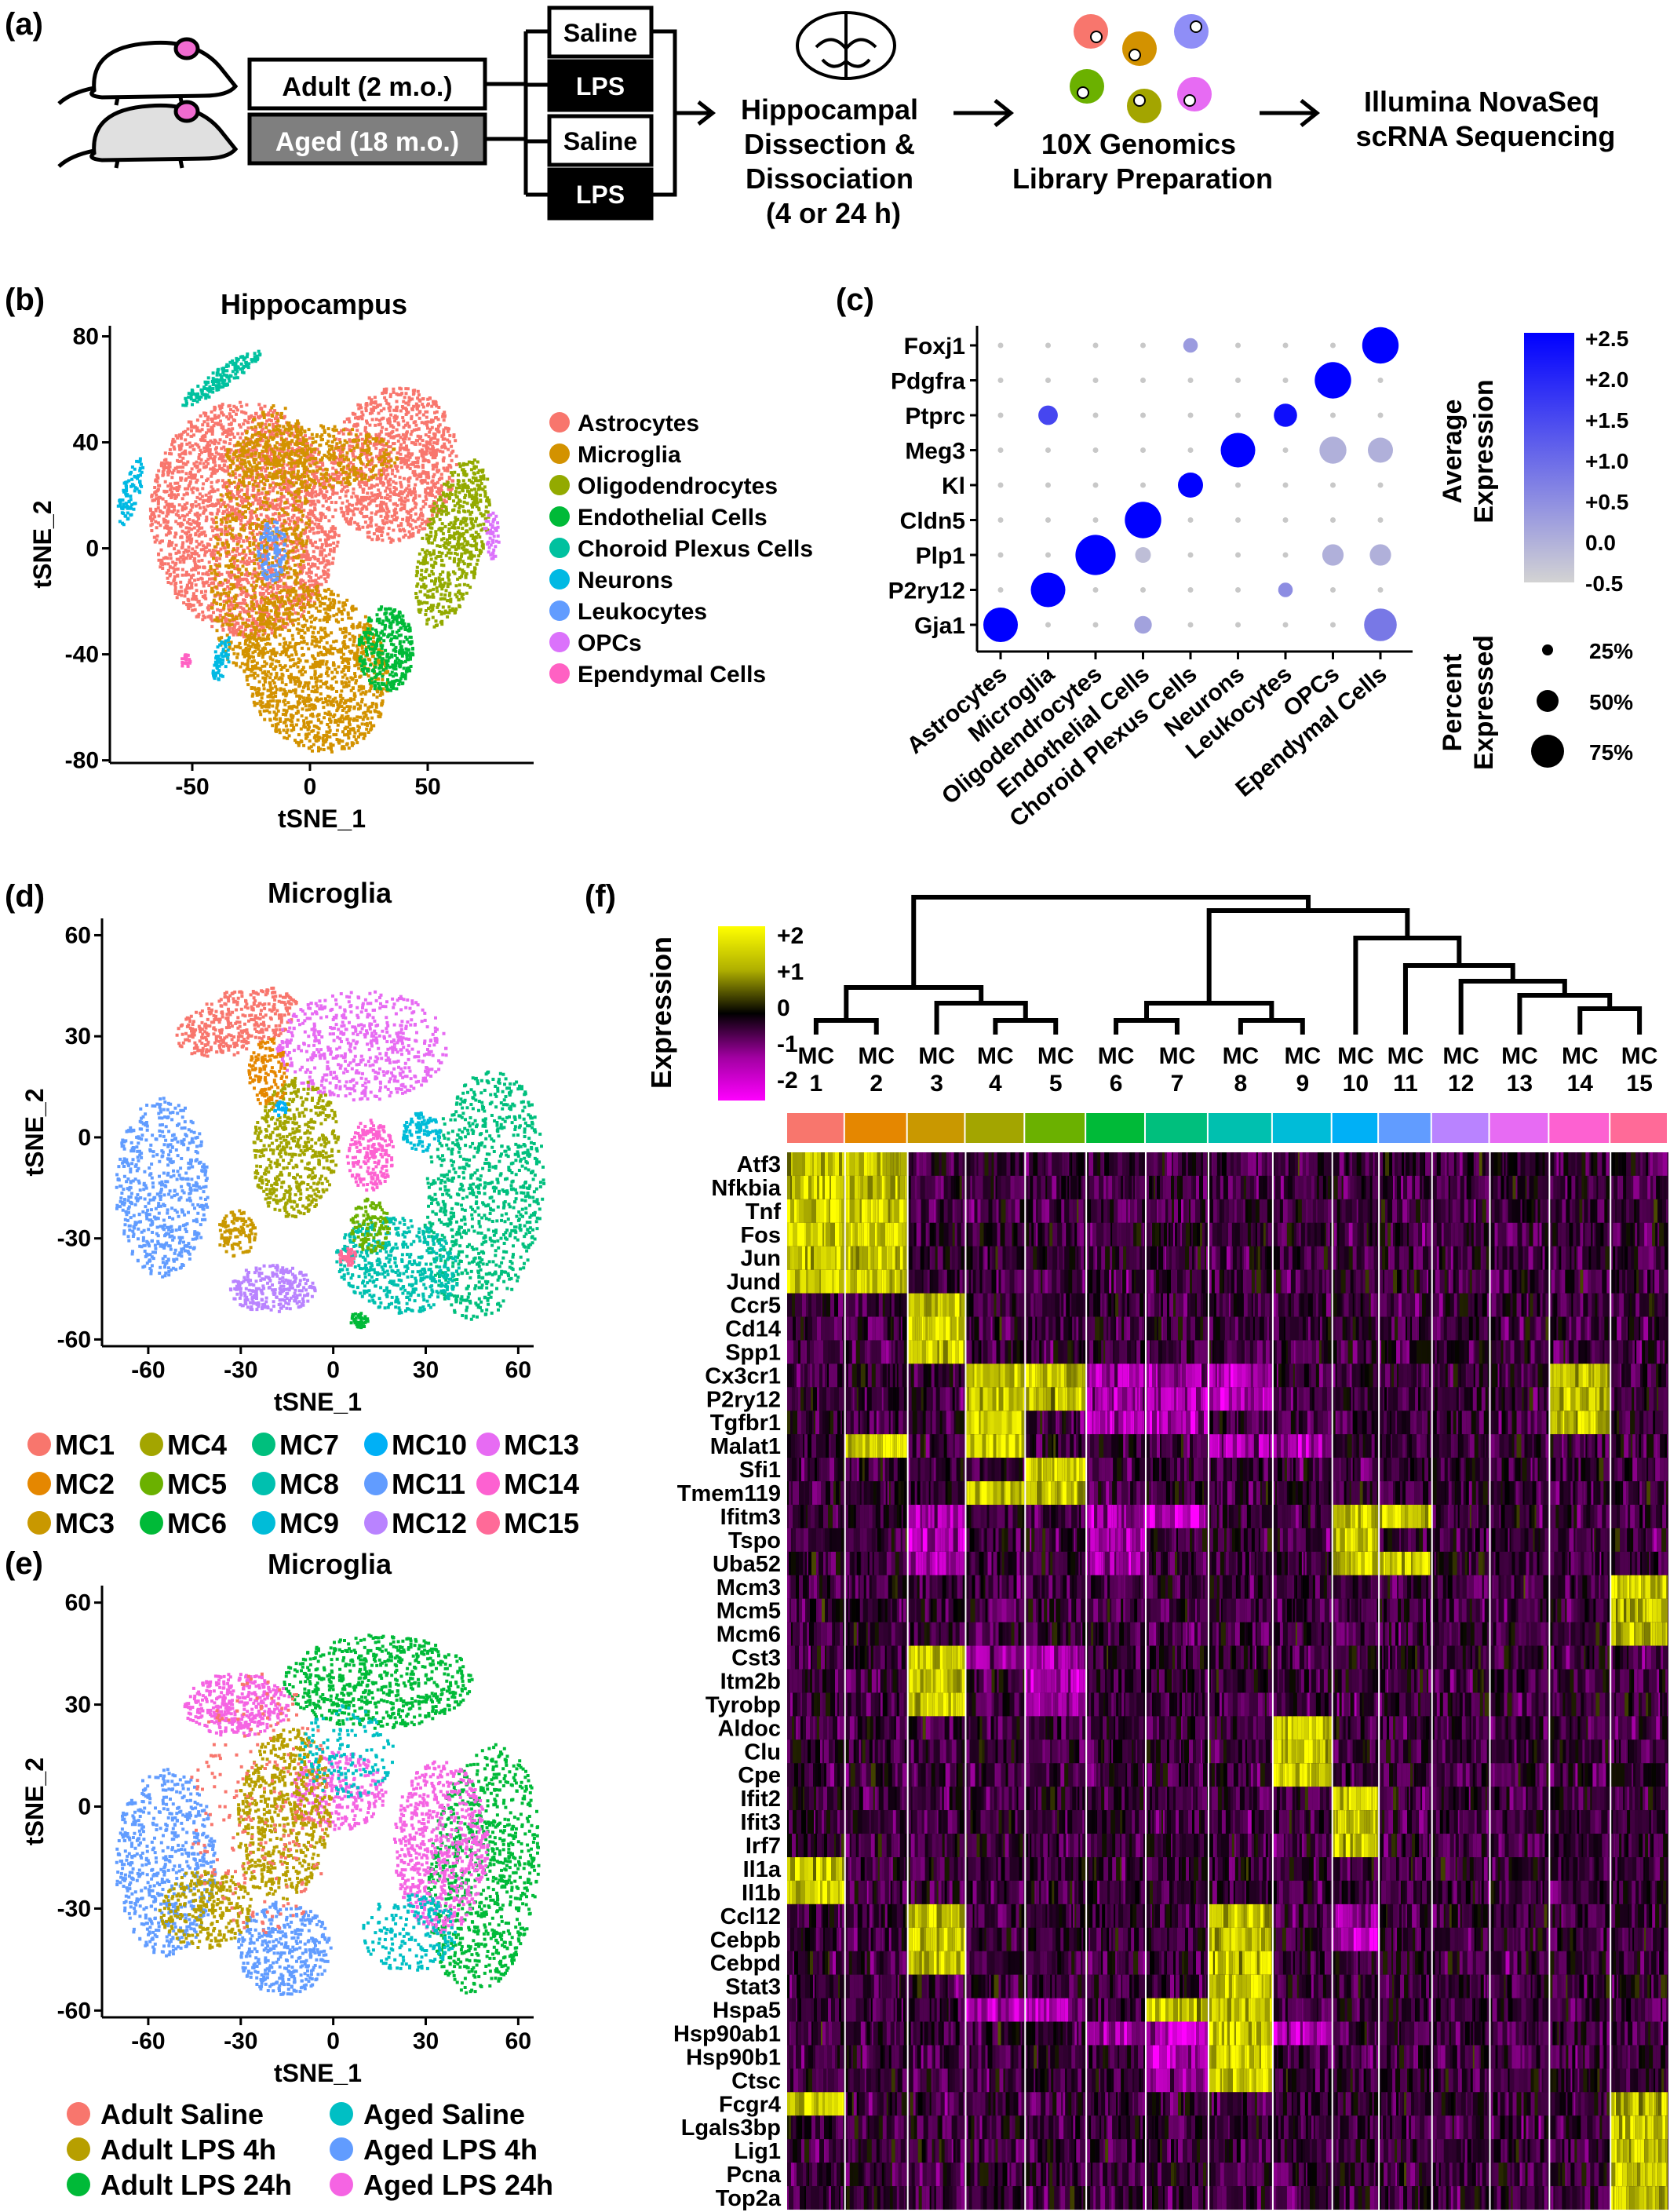 The image size is (1670, 2212). What do you see at coordinates (846, 1026) in the screenshot?
I see `dendrogram-link` at bounding box center [846, 1026].